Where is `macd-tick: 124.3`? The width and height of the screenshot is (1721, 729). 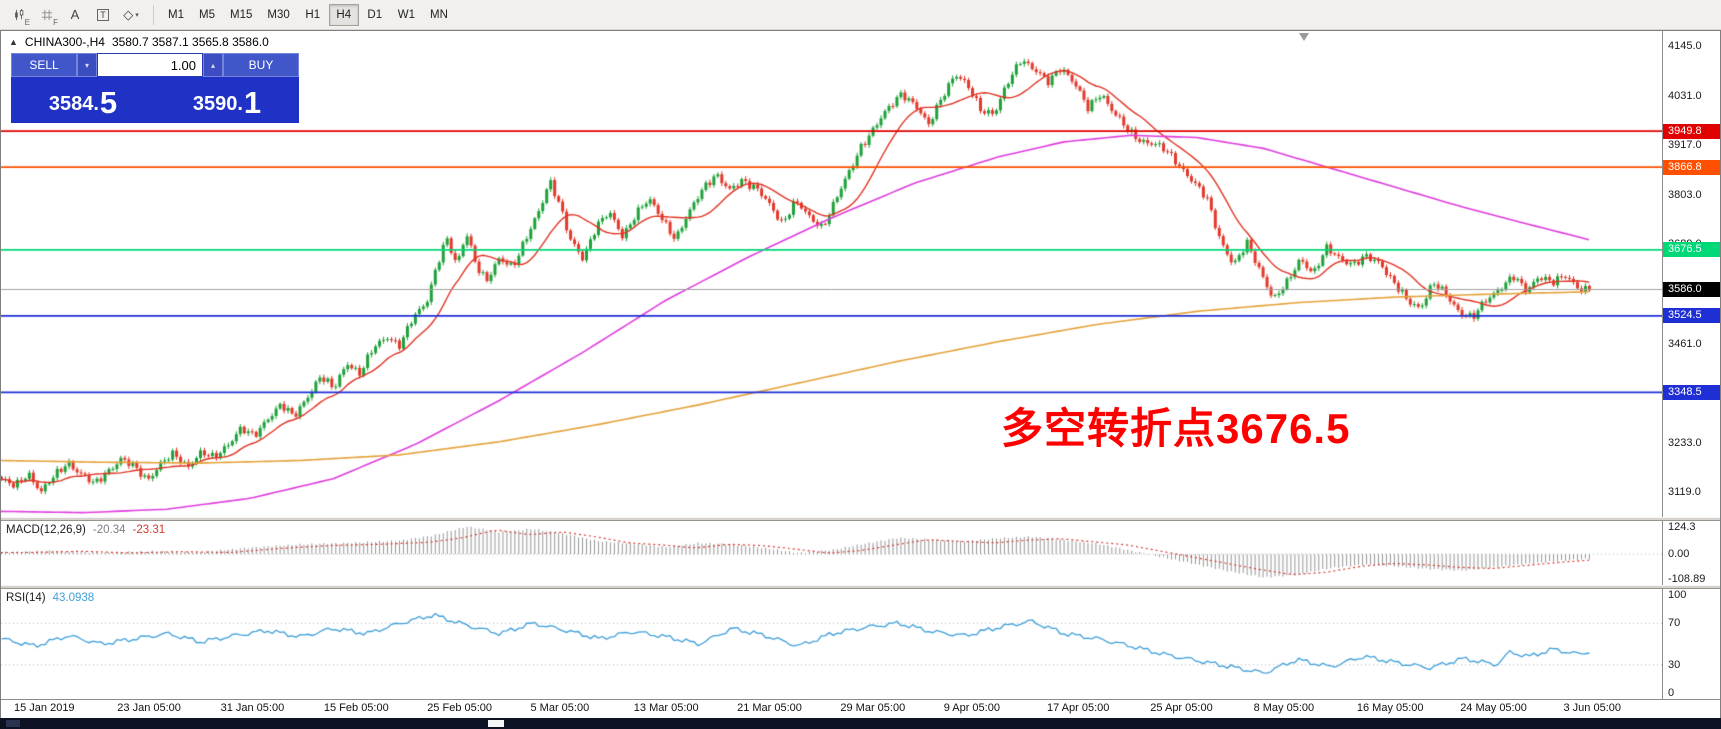
macd-tick: 124.3 is located at coordinates (1682, 527).